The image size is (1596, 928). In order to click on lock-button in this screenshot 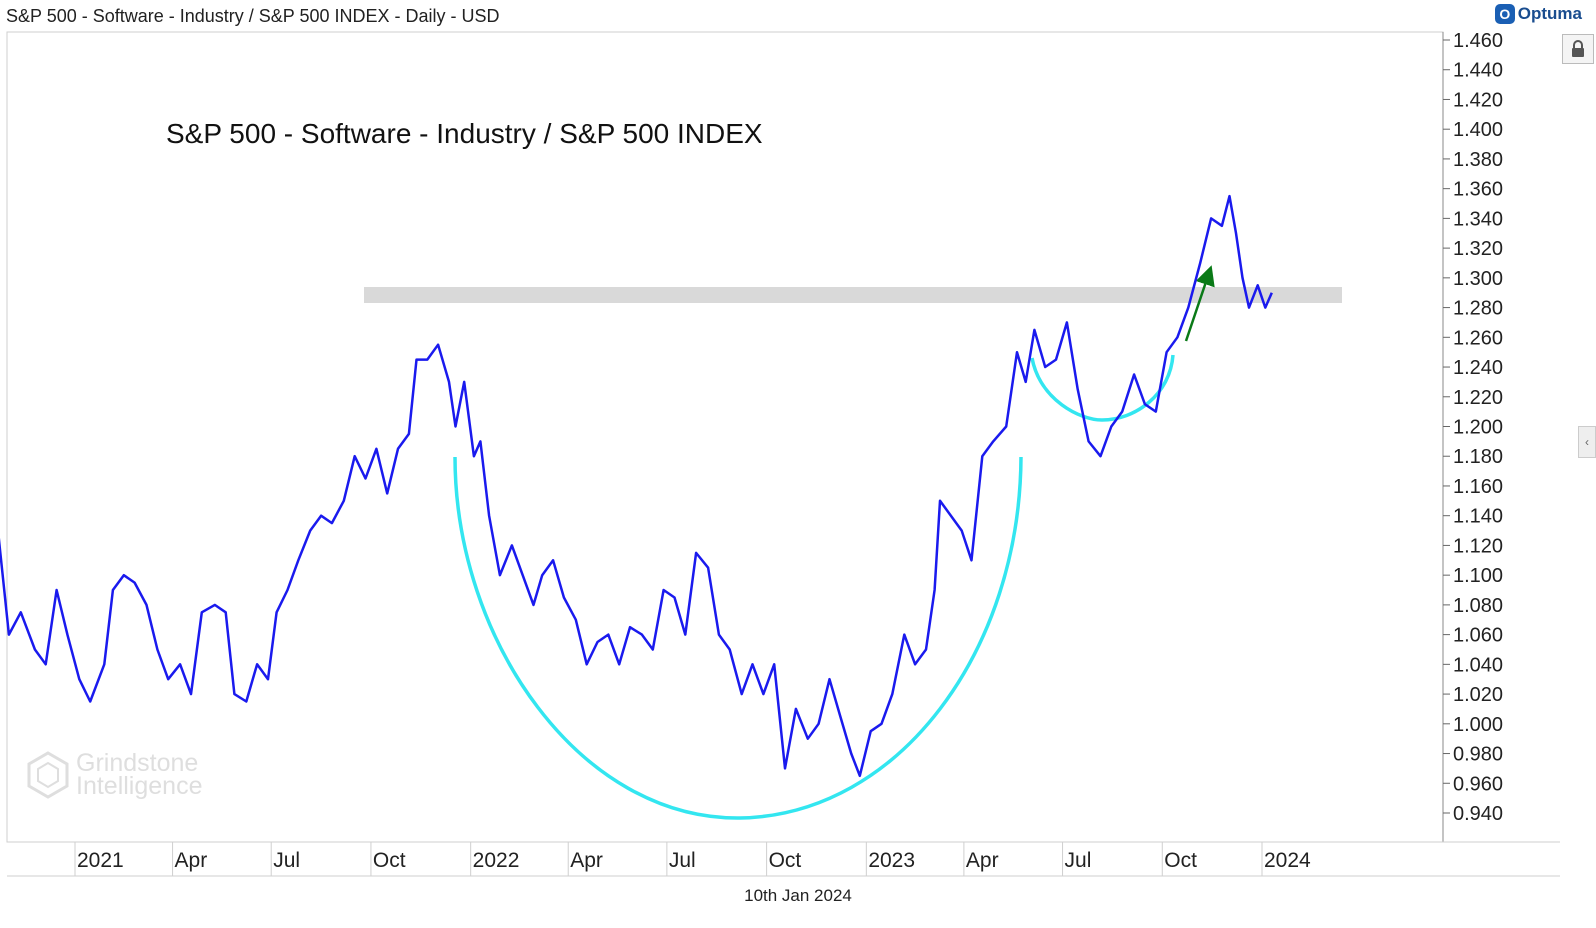, I will do `click(1578, 49)`.